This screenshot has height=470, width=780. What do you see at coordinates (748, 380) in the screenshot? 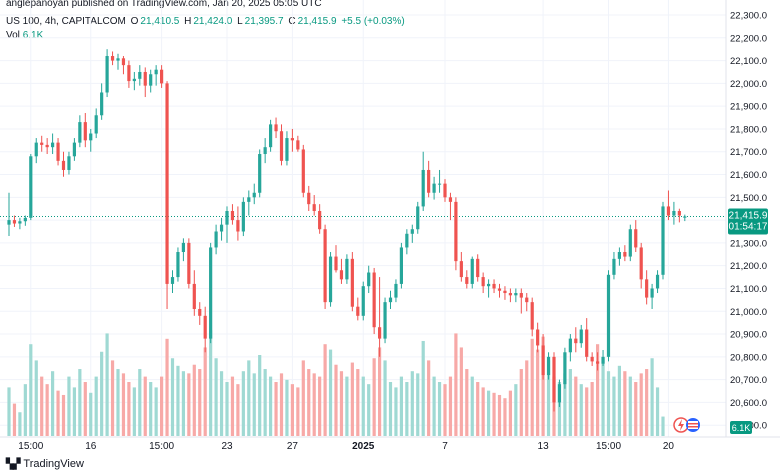
I see `y-tick-label: 20,700.0` at bounding box center [748, 380].